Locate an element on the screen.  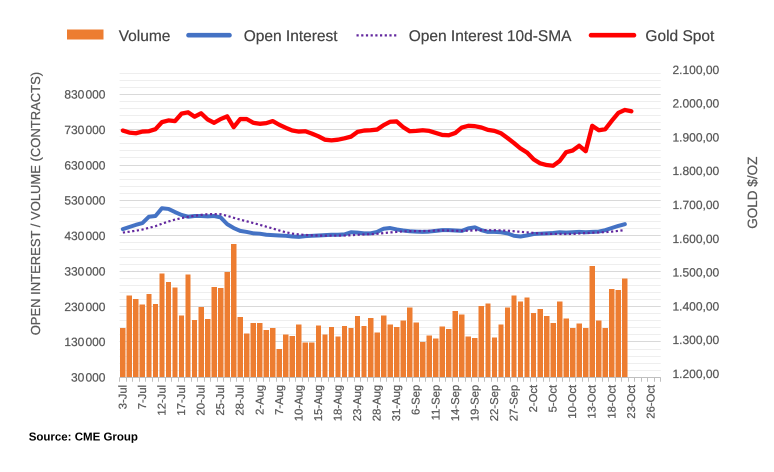
svg-text: GOLD $/OZ is located at coordinates (752, 193).